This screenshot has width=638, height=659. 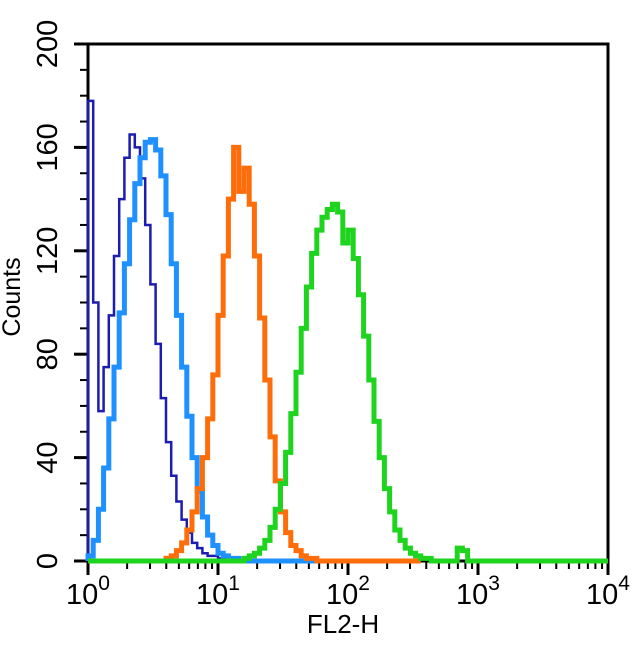 What do you see at coordinates (478, 591) in the screenshot?
I see `x-tick-label: 10³` at bounding box center [478, 591].